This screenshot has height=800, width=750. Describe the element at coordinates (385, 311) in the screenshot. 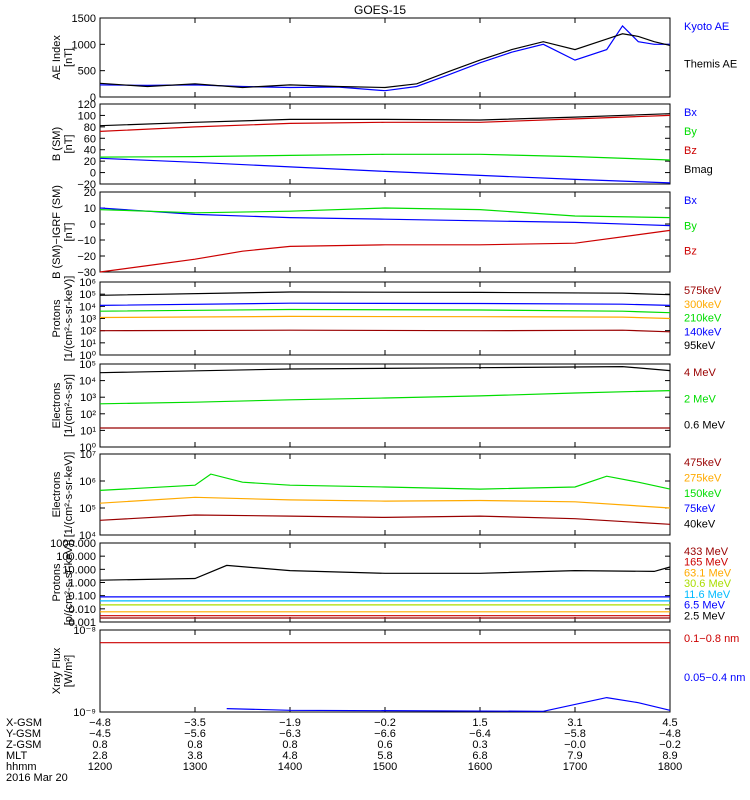

I see `series-line-210keV` at that location.